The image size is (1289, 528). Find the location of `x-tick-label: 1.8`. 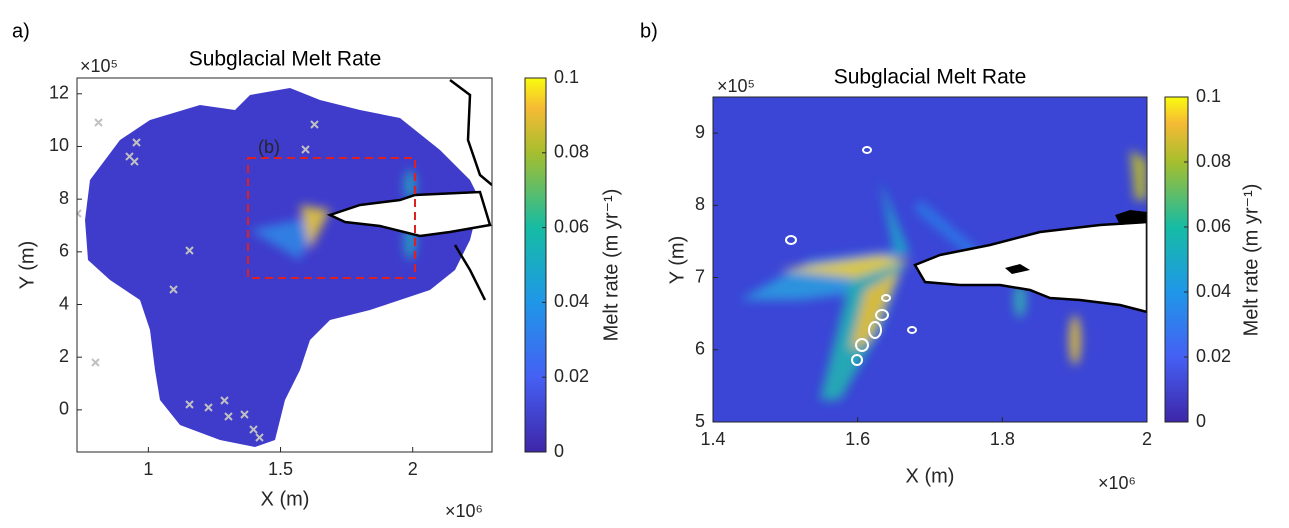

x-tick-label: 1.8 is located at coordinates (1002, 439).